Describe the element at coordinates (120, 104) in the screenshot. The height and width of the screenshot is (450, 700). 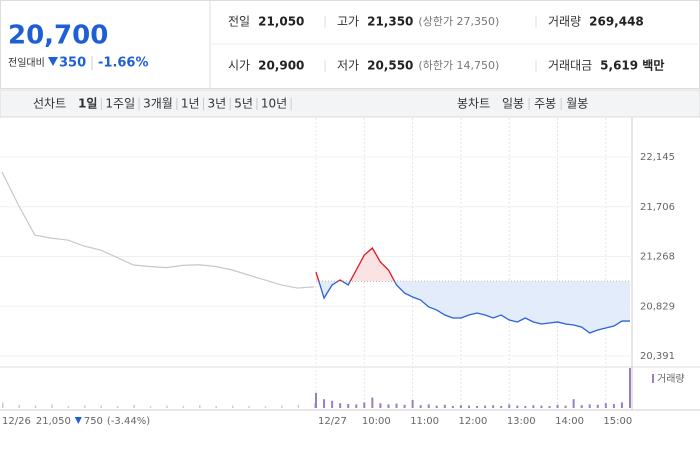
I see `period-tab: 1주일` at that location.